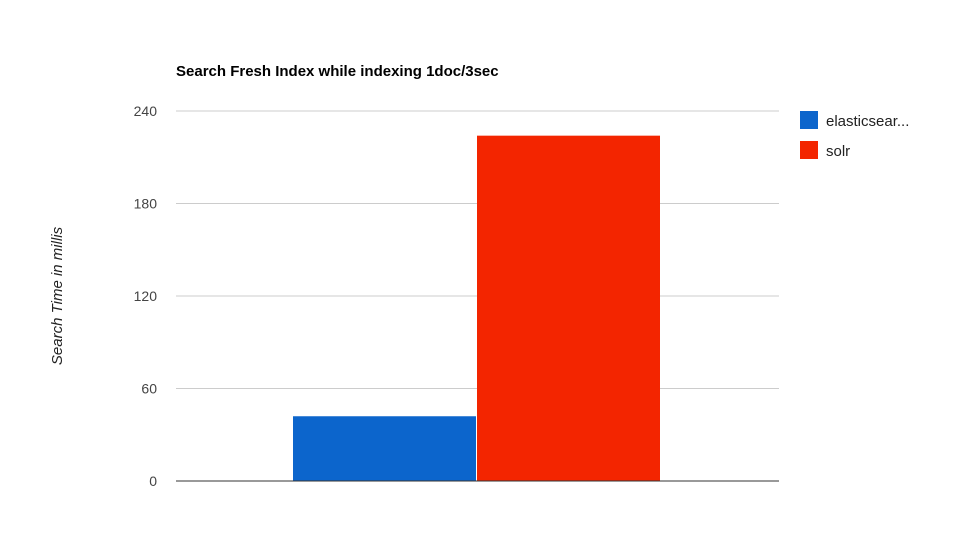  What do you see at coordinates (146, 204) in the screenshot?
I see `y-tick-label: 180` at bounding box center [146, 204].